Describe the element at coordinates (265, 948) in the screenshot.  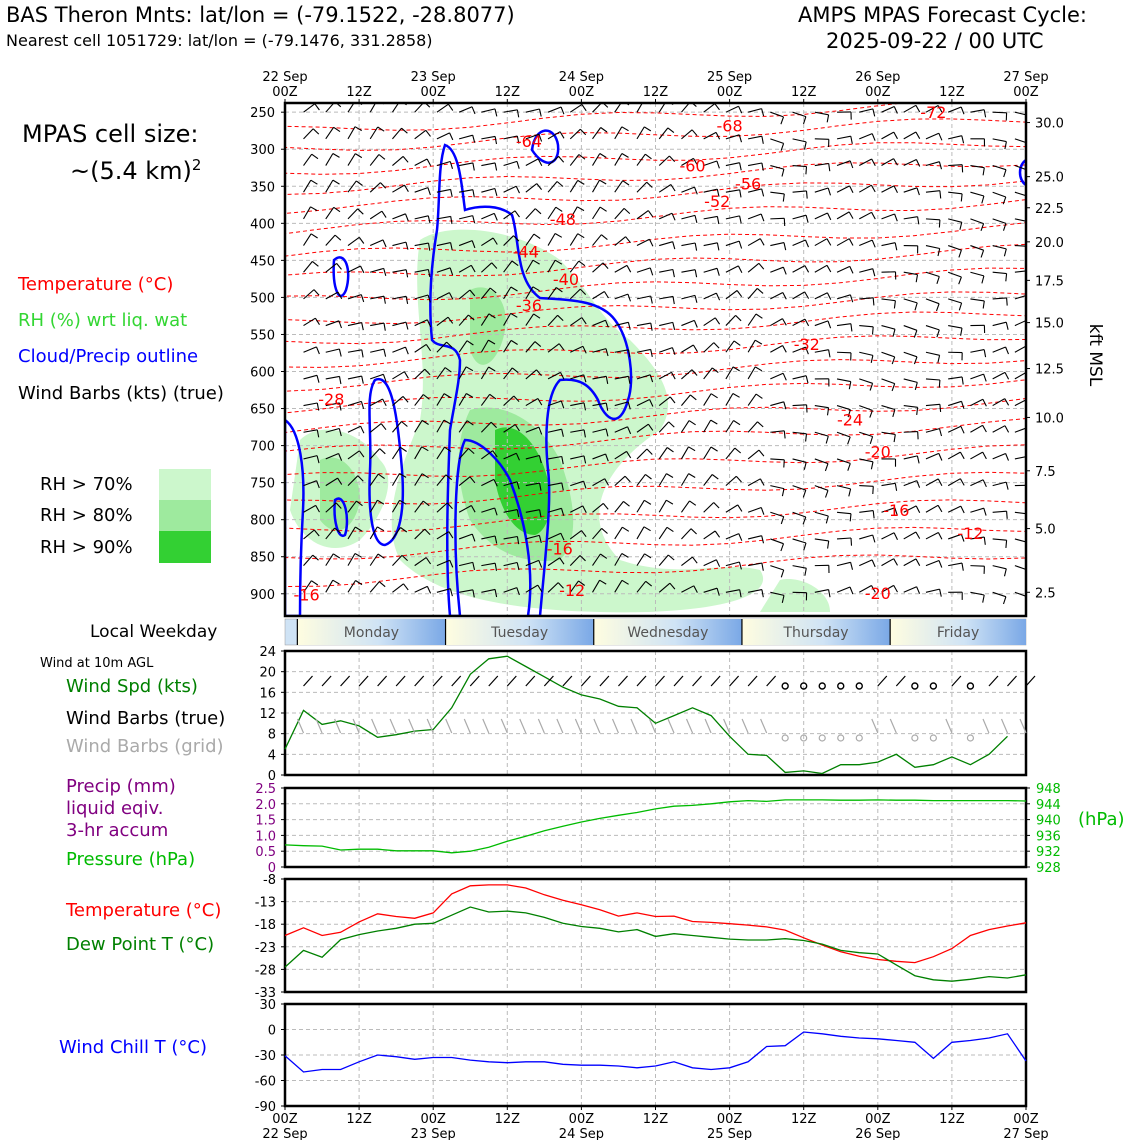
I see `y-tick-label: -23` at that location.